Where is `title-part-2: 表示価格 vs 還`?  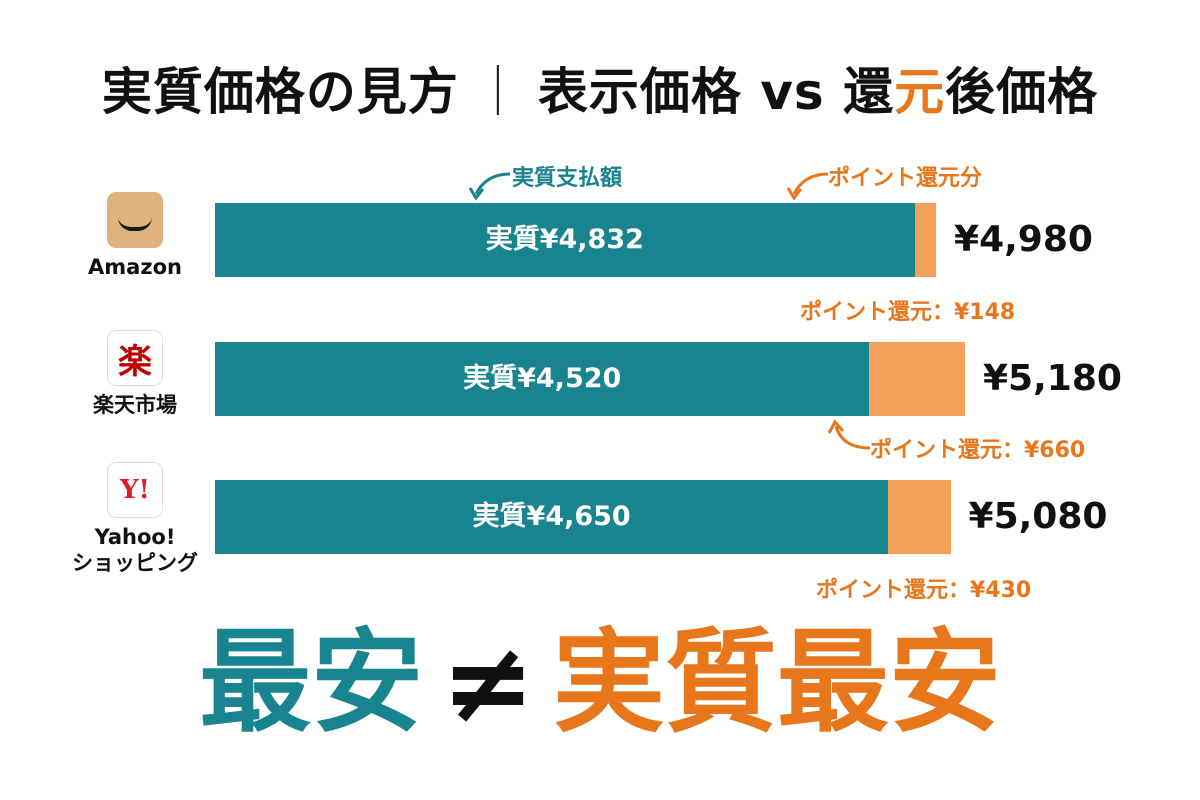 title-part-2: 表示価格 vs 還 is located at coordinates (716, 92).